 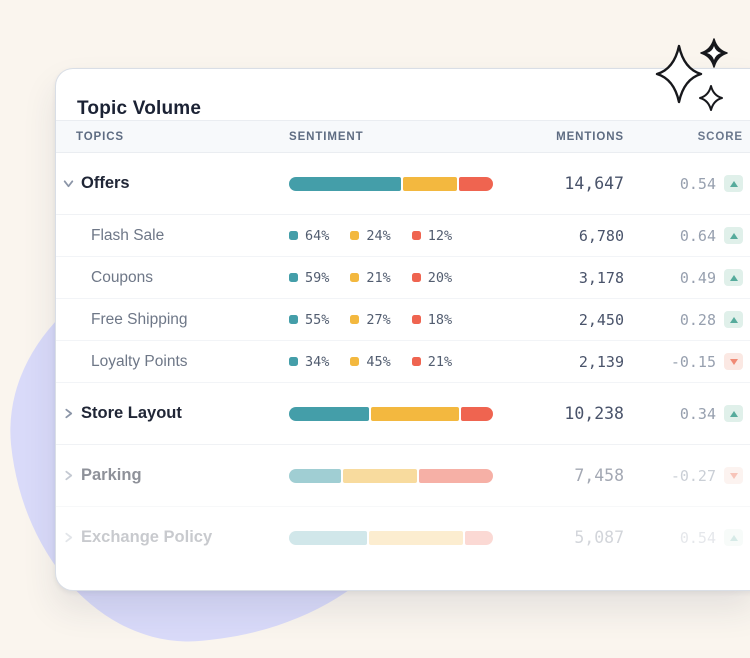 I want to click on topic-label: Exchange Policy, so click(x=147, y=537).